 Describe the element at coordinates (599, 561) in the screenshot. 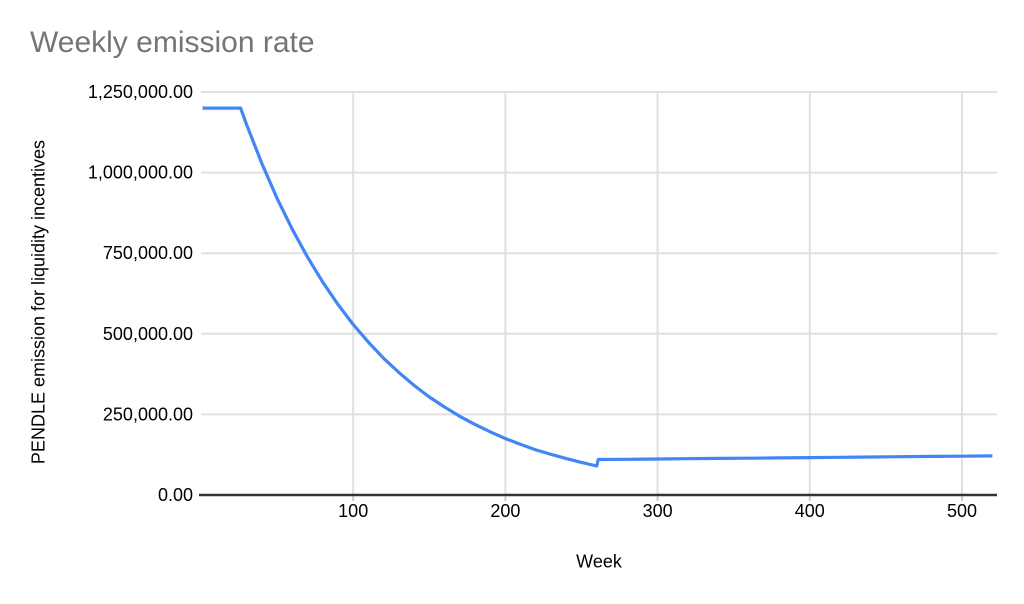

I see `x-axis-title: Week` at that location.